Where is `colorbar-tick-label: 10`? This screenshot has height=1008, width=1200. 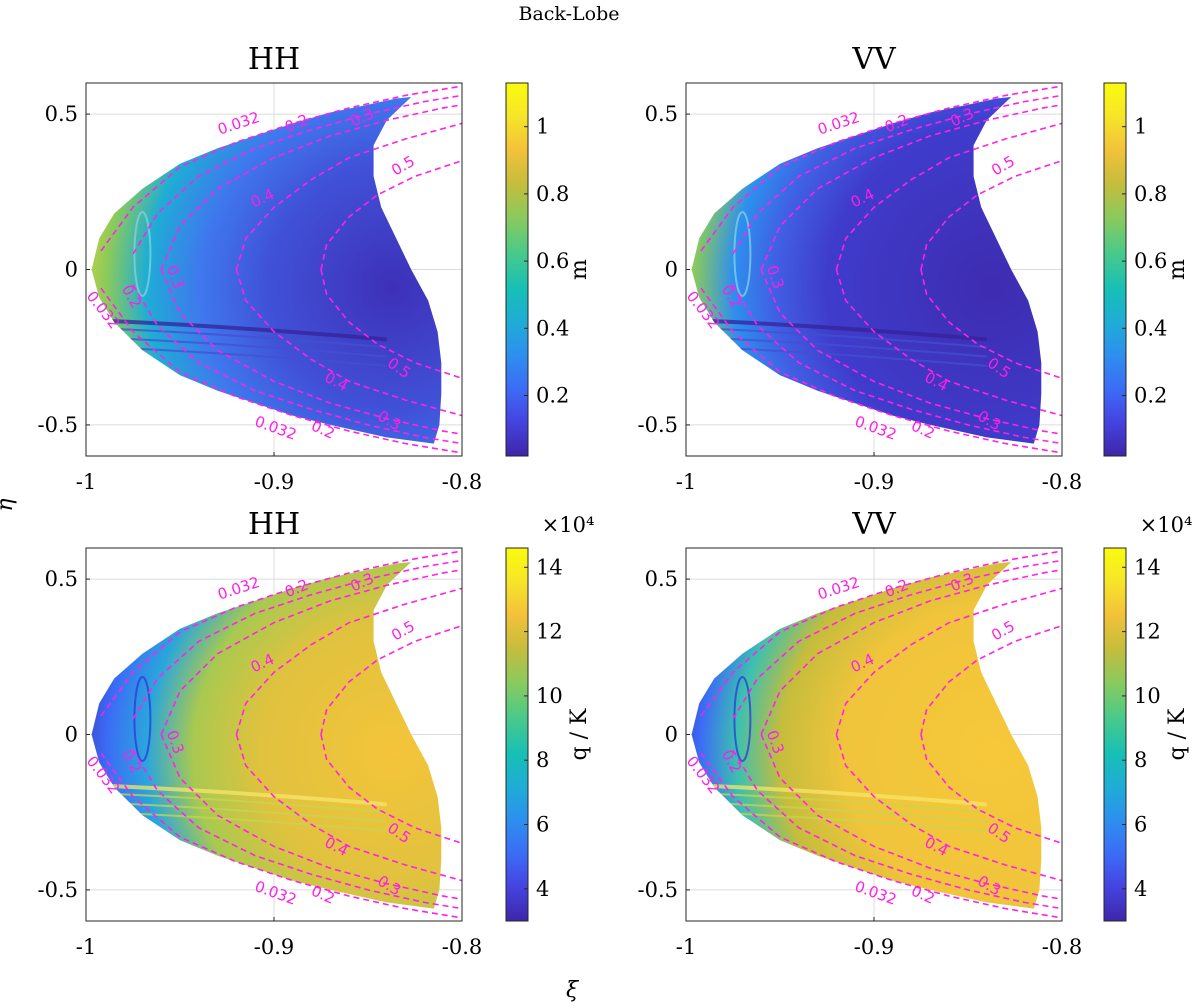
colorbar-tick-label: 10 is located at coordinates (549, 696).